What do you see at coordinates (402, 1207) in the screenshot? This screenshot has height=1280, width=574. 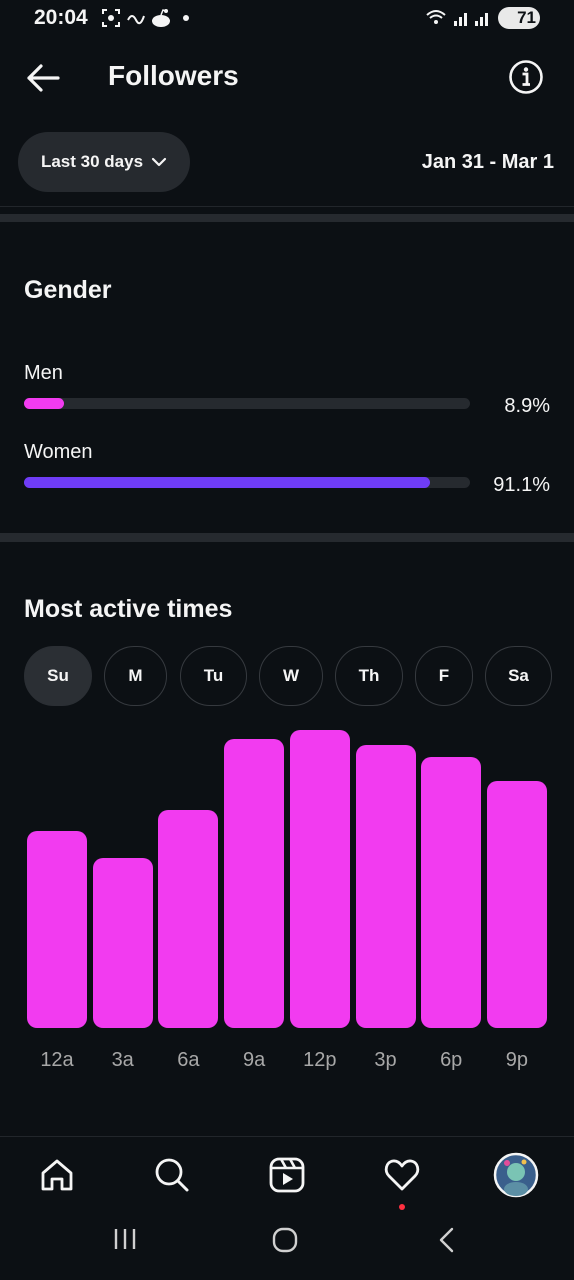 I see `notification-dot` at bounding box center [402, 1207].